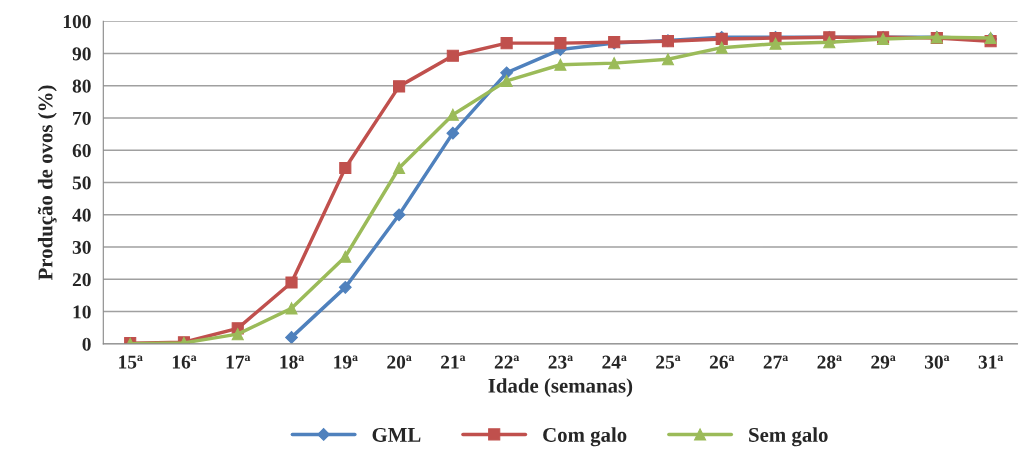  Describe the element at coordinates (585, 437) in the screenshot. I see `legend-label: Com galo` at that location.